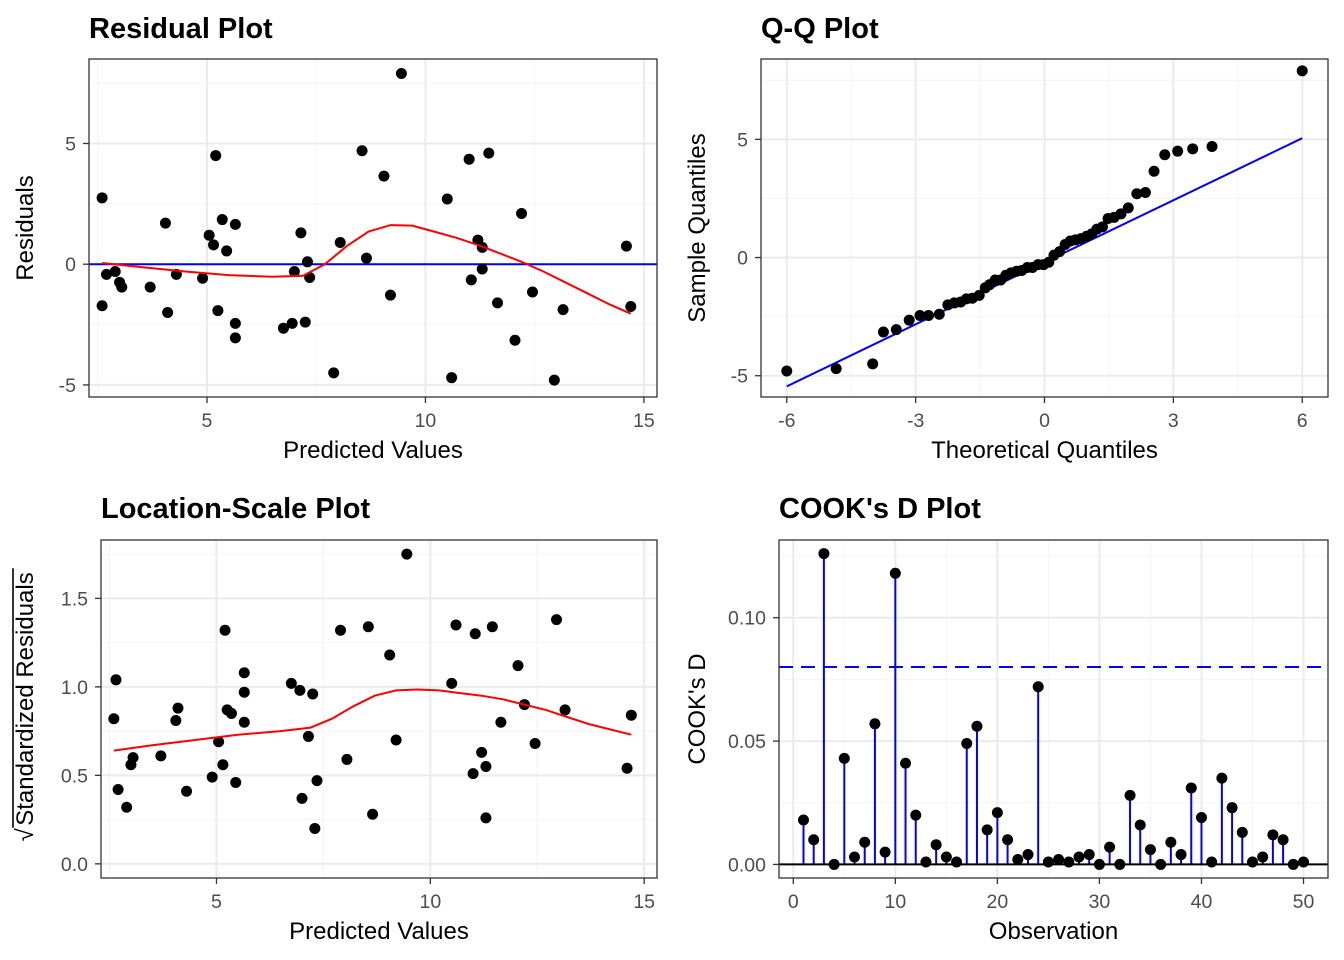  I want to click on qq-y-tick-label: -5, so click(739, 377).